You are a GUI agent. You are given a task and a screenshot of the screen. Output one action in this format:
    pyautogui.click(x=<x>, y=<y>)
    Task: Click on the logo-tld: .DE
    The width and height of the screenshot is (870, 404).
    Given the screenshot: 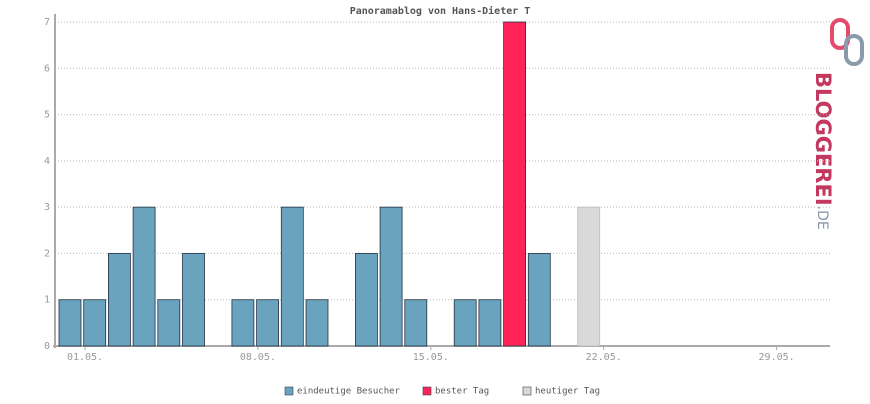 What is the action you would take?
    pyautogui.click(x=822, y=218)
    